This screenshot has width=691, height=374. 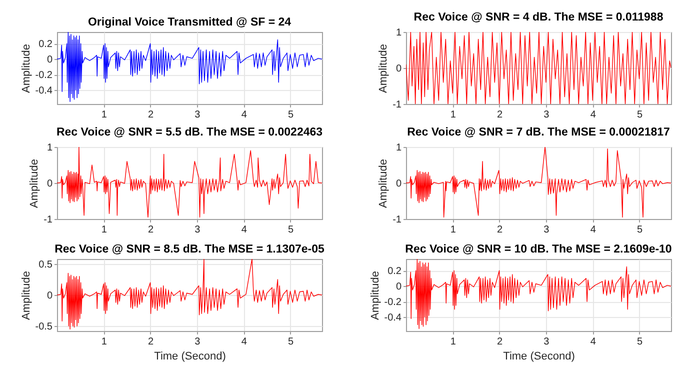 What do you see at coordinates (538, 132) in the screenshot?
I see `chart-title: Rec Voice @ SNR = 7 dB. The MSE = 0.00021817` at bounding box center [538, 132].